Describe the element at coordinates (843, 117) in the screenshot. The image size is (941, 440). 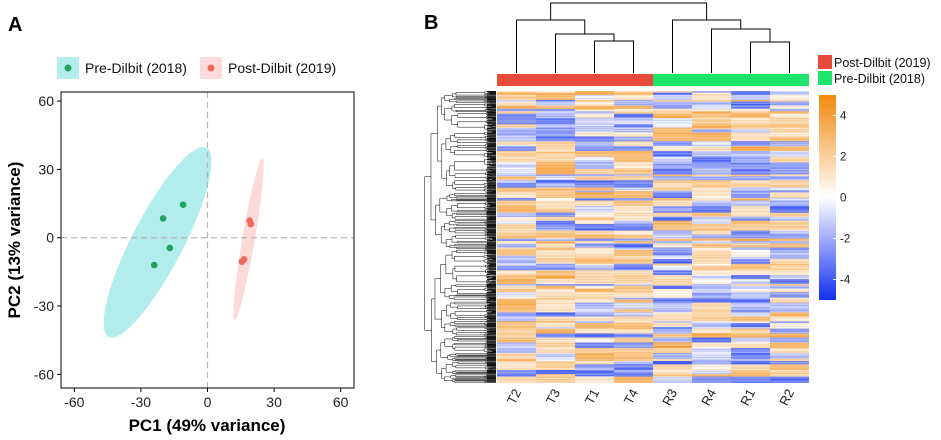
I see `colorbar-tick-label: 4` at that location.